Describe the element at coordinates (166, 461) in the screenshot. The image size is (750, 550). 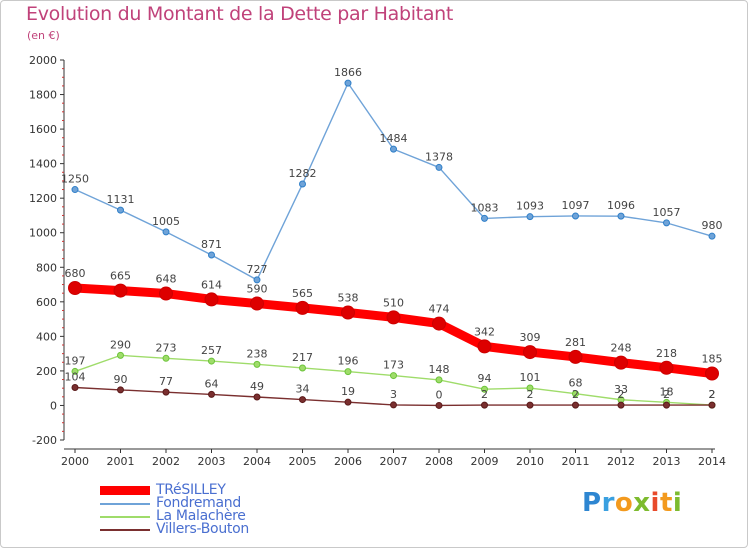
I see `x-tick-label: 2002` at that location.